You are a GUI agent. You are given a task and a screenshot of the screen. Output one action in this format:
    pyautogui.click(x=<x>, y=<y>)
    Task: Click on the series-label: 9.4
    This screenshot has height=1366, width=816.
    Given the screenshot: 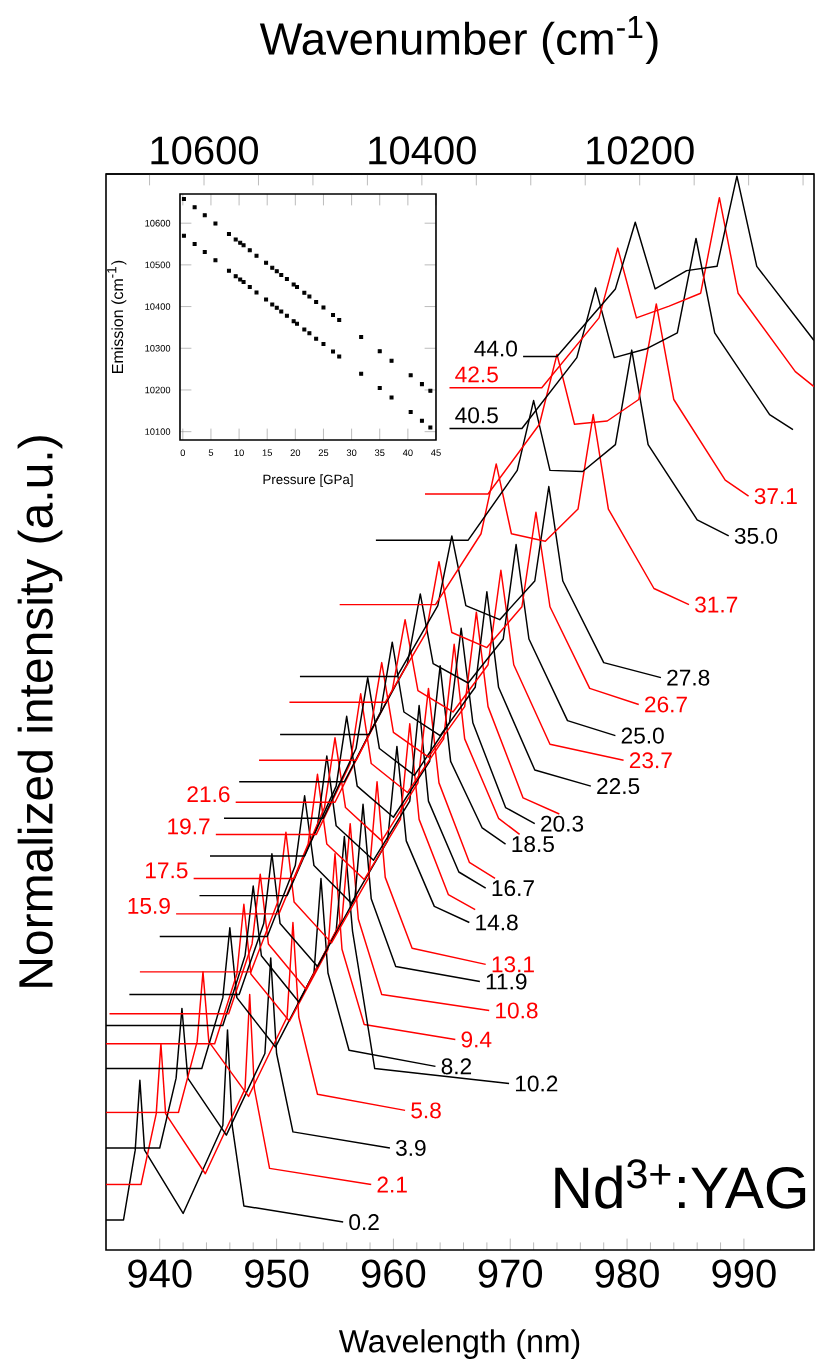 What is the action you would take?
    pyautogui.click(x=476, y=1039)
    